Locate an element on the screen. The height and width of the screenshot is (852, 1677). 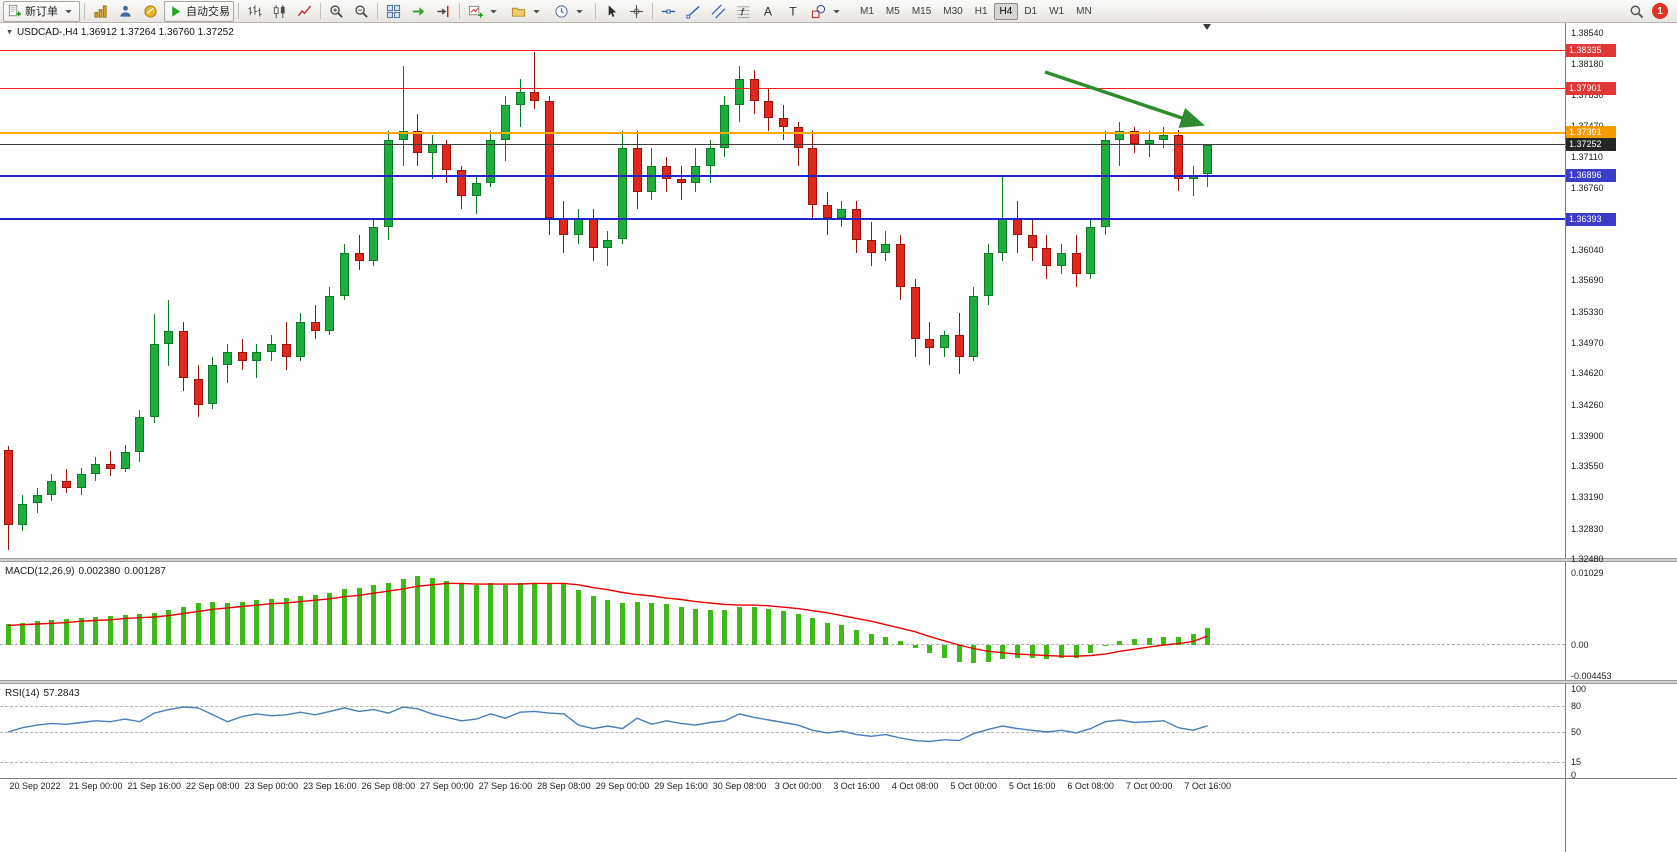
line-chart-button is located at coordinates (304, 11).